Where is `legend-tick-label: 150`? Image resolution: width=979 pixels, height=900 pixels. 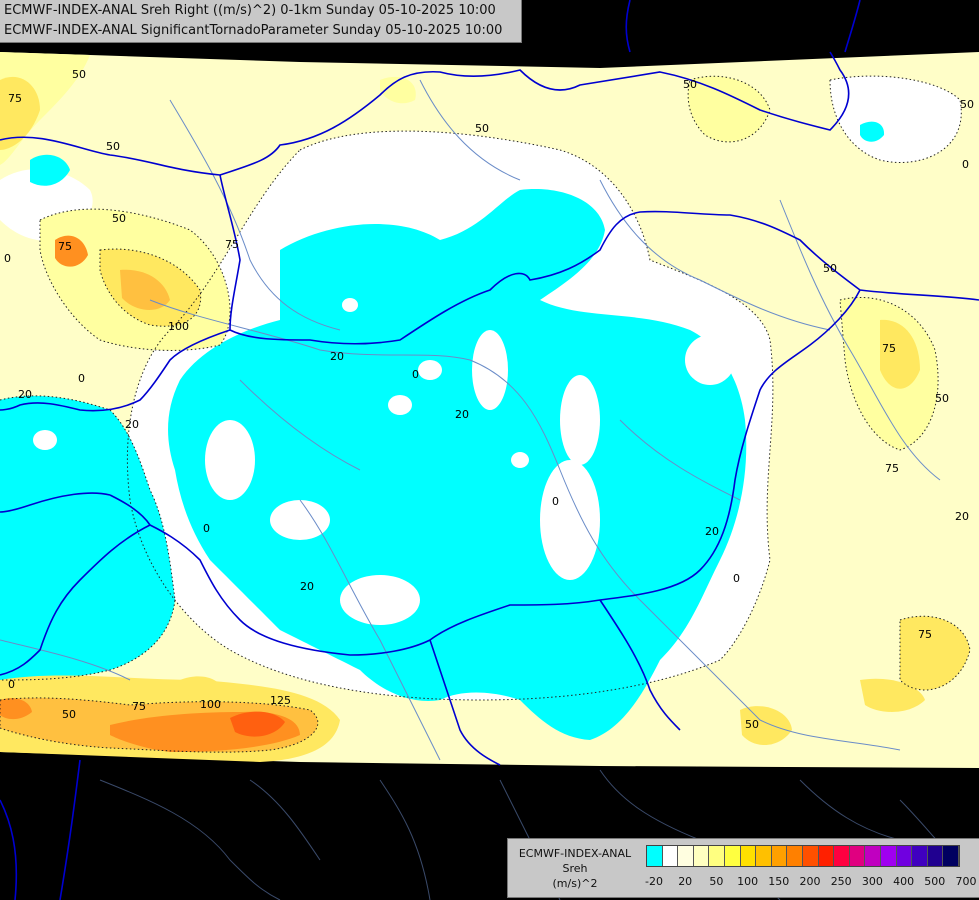
legend-tick-label: 150 is located at coordinates (779, 881).